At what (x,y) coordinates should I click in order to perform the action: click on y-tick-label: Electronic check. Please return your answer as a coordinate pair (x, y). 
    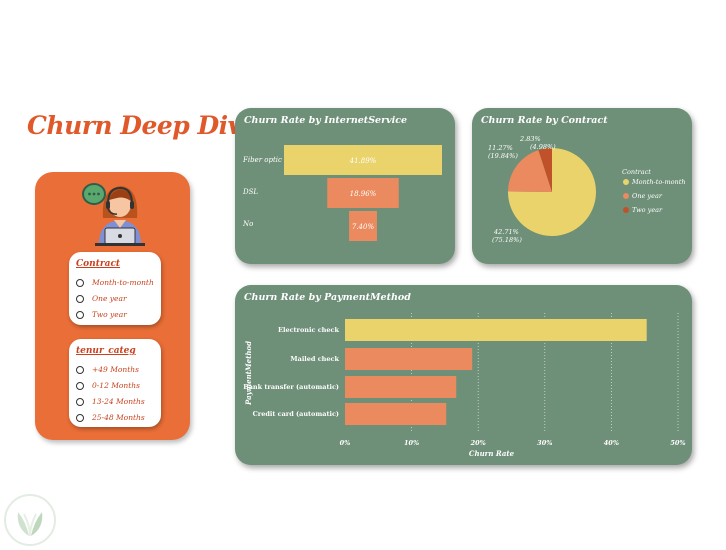
    Looking at the image, I should click on (308, 330).